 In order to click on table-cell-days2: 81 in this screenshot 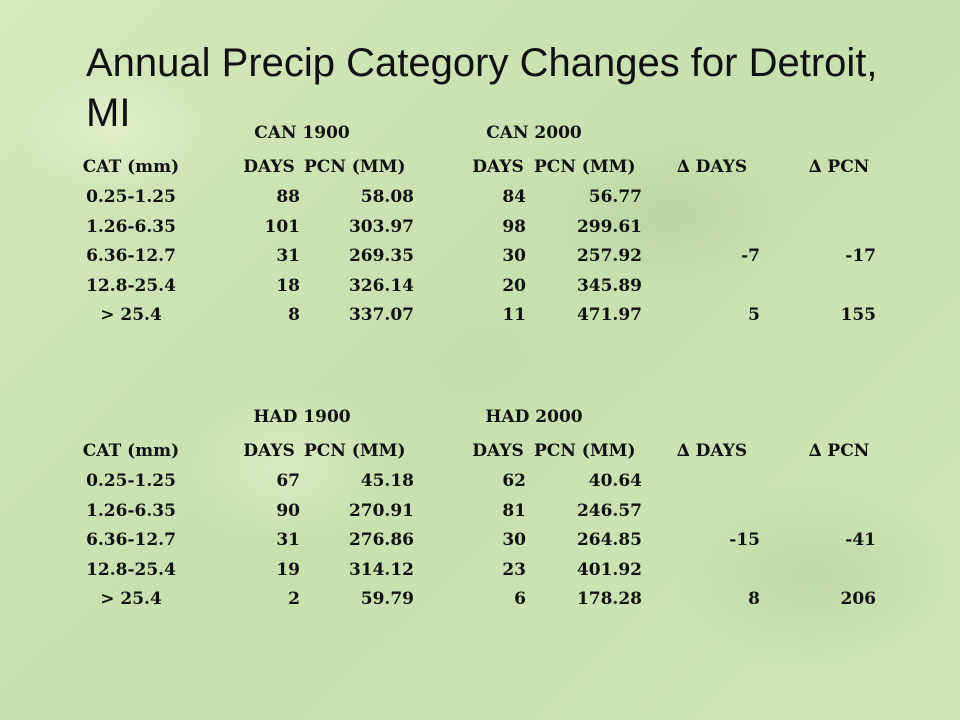, I will do `click(514, 510)`.